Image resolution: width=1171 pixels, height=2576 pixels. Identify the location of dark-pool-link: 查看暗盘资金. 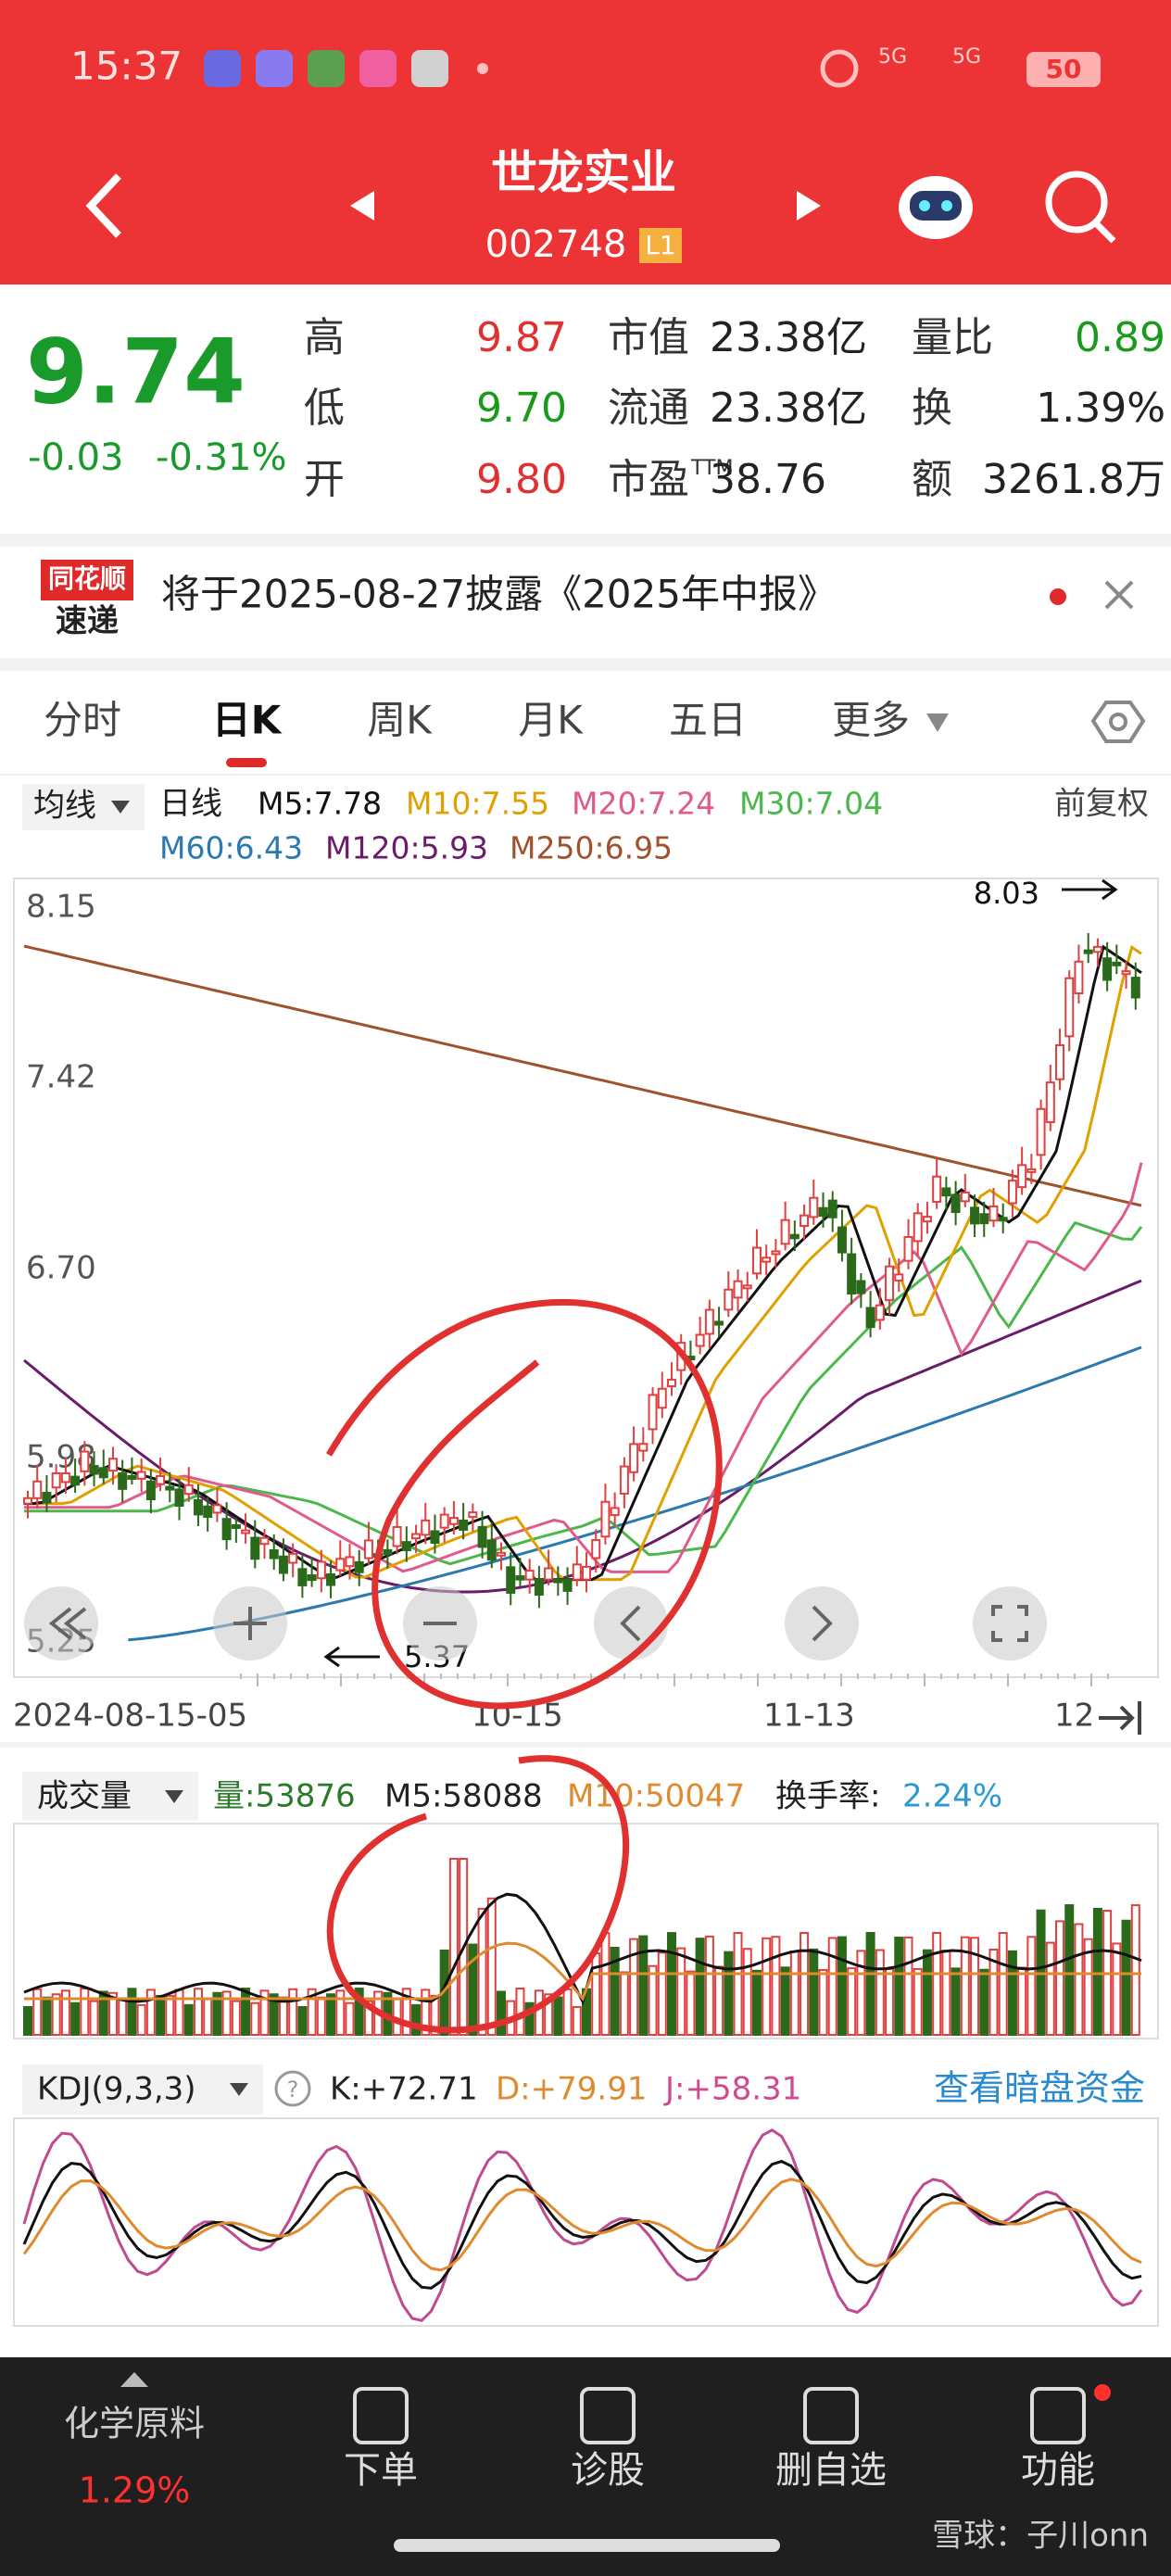
(1040, 2088).